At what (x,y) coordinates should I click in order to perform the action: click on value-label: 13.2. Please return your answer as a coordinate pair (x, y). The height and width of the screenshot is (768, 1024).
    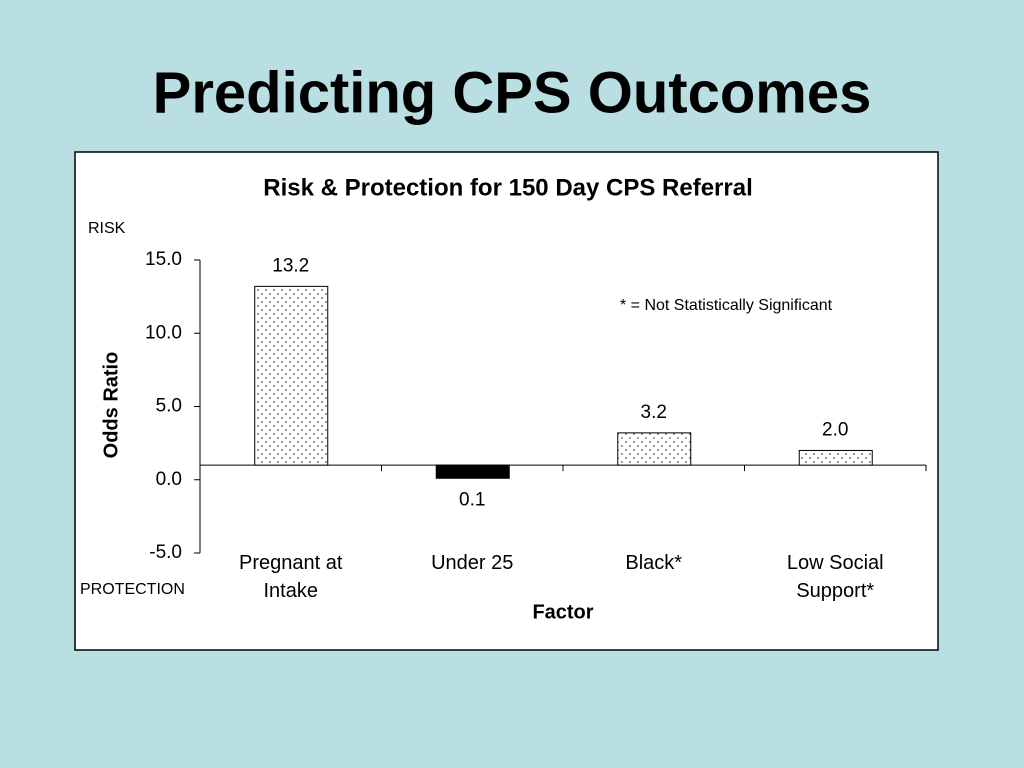
    Looking at the image, I should click on (290, 265).